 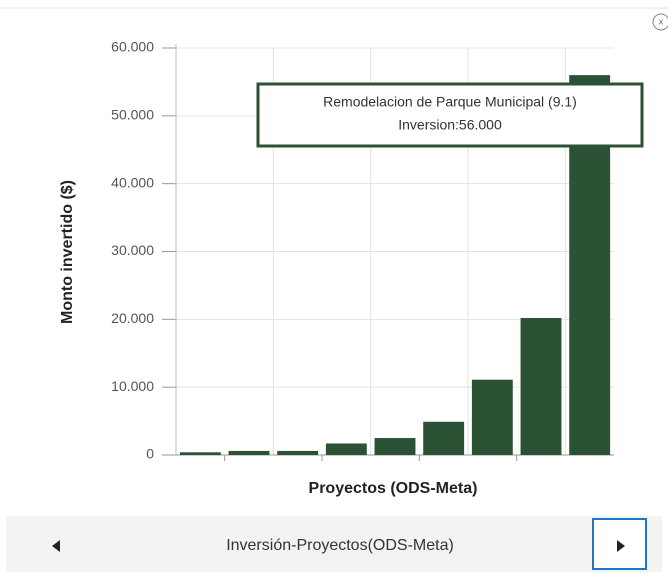 What do you see at coordinates (150, 454) in the screenshot?
I see `y-tick-label: 0` at bounding box center [150, 454].